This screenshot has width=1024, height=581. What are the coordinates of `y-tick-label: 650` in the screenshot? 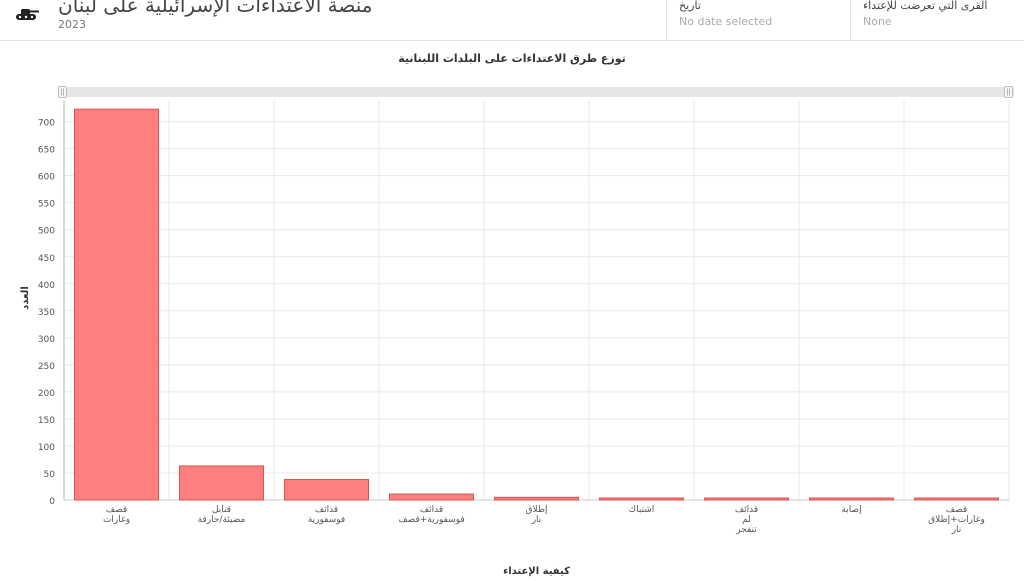 It's located at (46, 151).